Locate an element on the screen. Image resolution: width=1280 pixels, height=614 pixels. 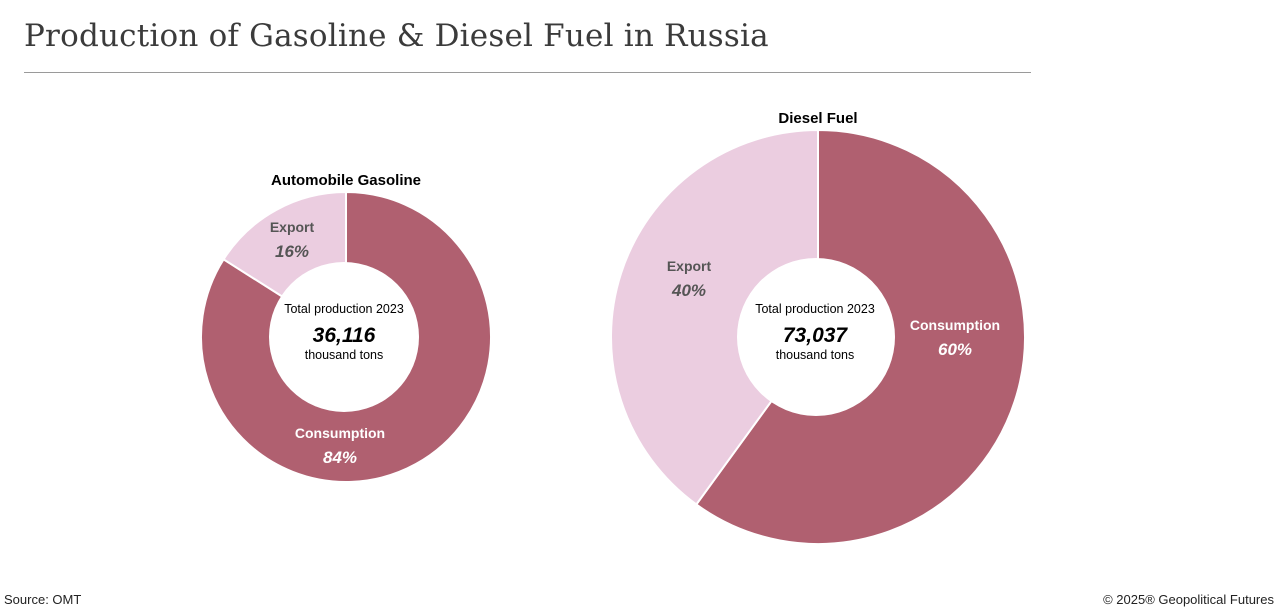
gasoline-donut-hole is located at coordinates (344, 337).